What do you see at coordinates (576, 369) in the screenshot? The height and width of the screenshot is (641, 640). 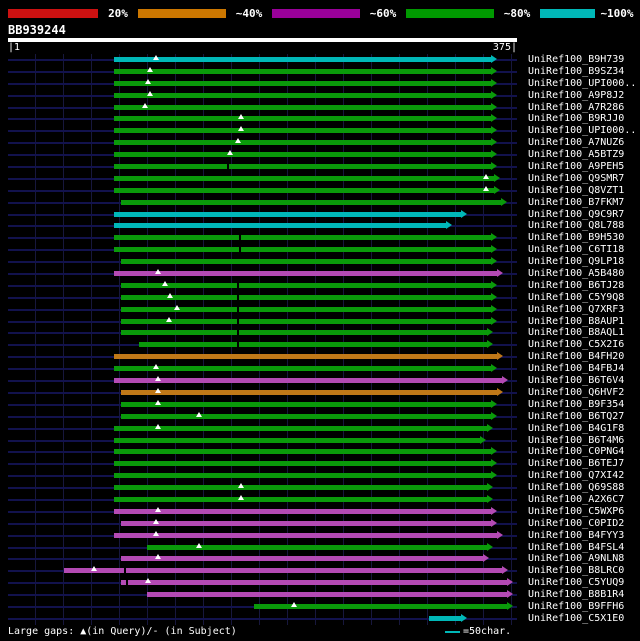 I see `hit-label: UniRef100_B4FBJ4` at bounding box center [576, 369].